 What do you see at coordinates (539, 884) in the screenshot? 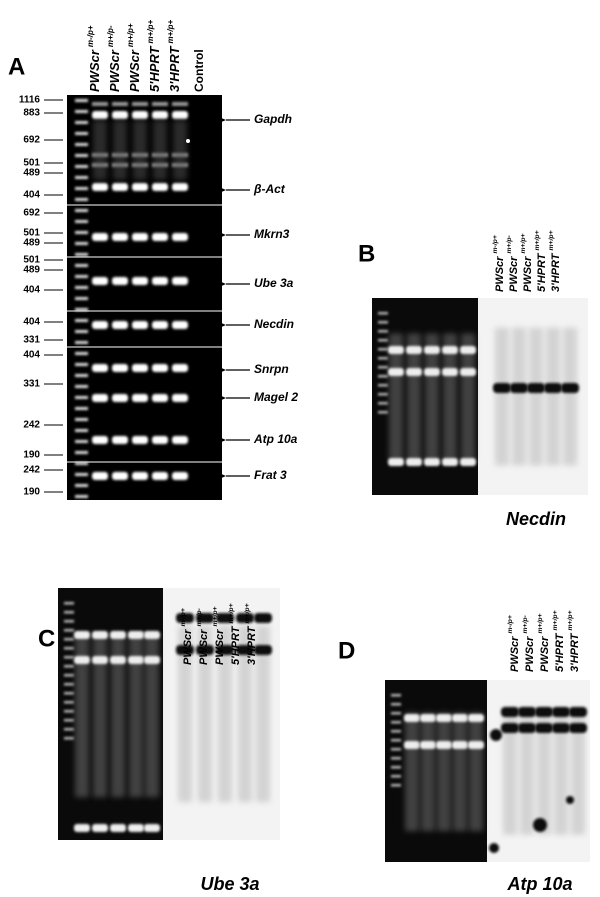
I see `panel-caption: Atp 10a` at bounding box center [539, 884].